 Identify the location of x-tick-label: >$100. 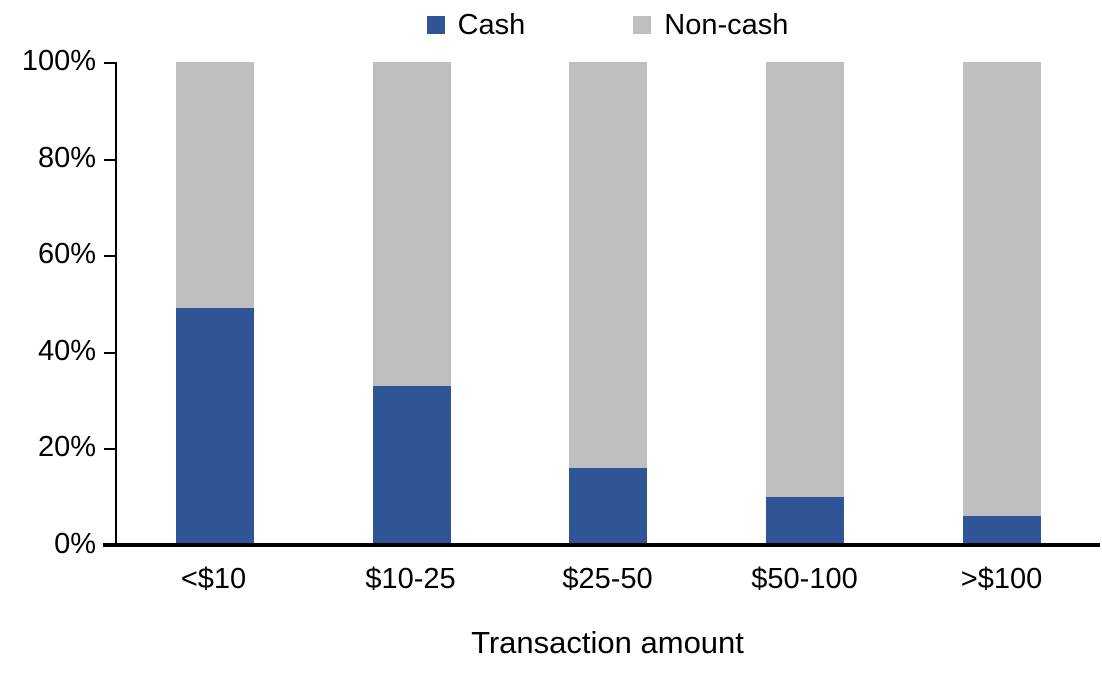
(1001, 579).